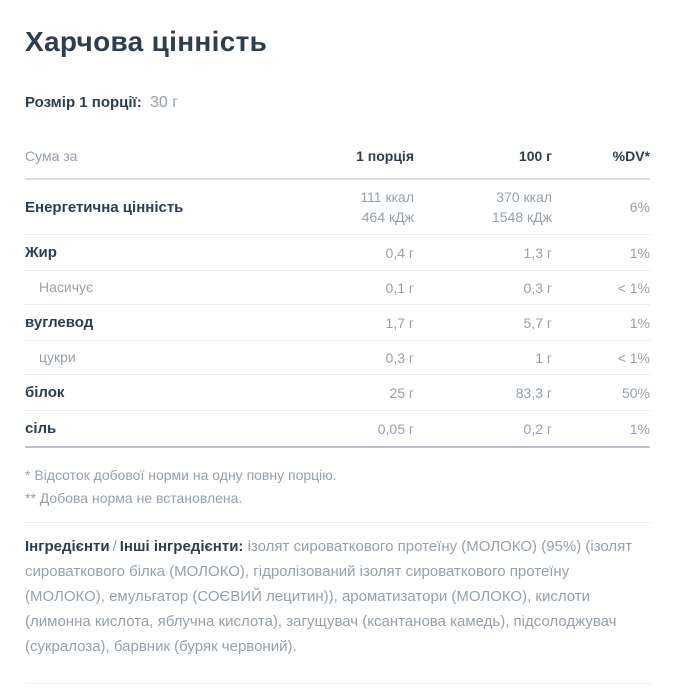 This screenshot has width=700, height=700. What do you see at coordinates (67, 546) in the screenshot?
I see `ingredients-label: Інгредієнти` at bounding box center [67, 546].